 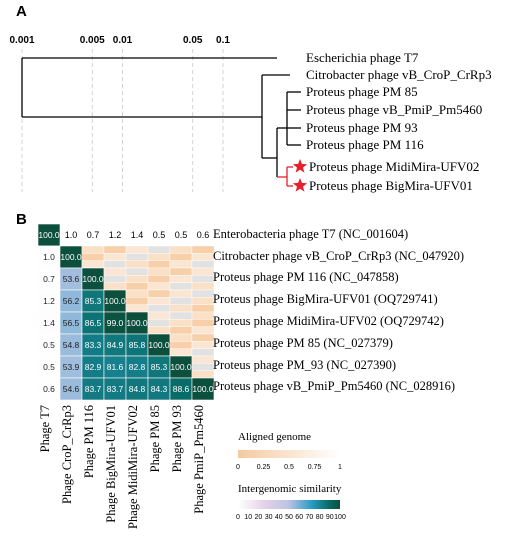 What do you see at coordinates (49, 323) in the screenshot?
I see `heatmap-cell-value: 1.4` at bounding box center [49, 323].